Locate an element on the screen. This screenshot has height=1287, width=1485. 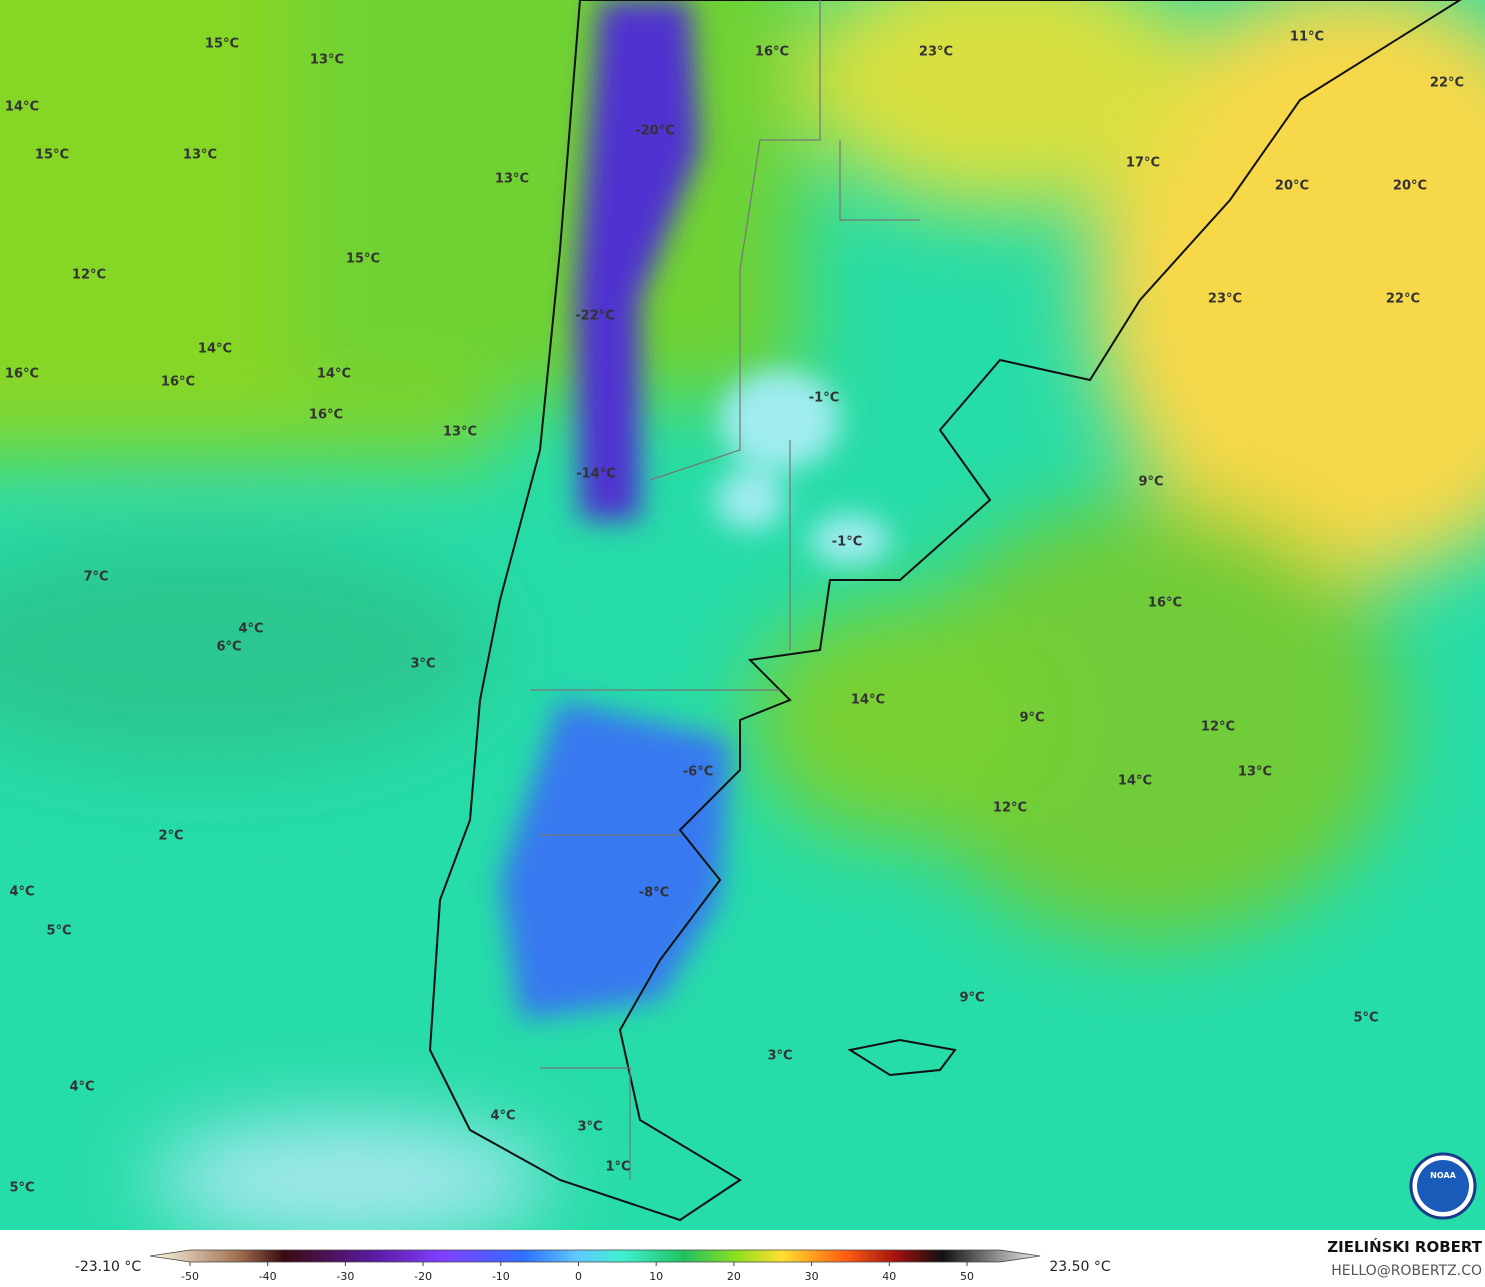
colorbar-tick-label: 0 is located at coordinates (578, 1276).